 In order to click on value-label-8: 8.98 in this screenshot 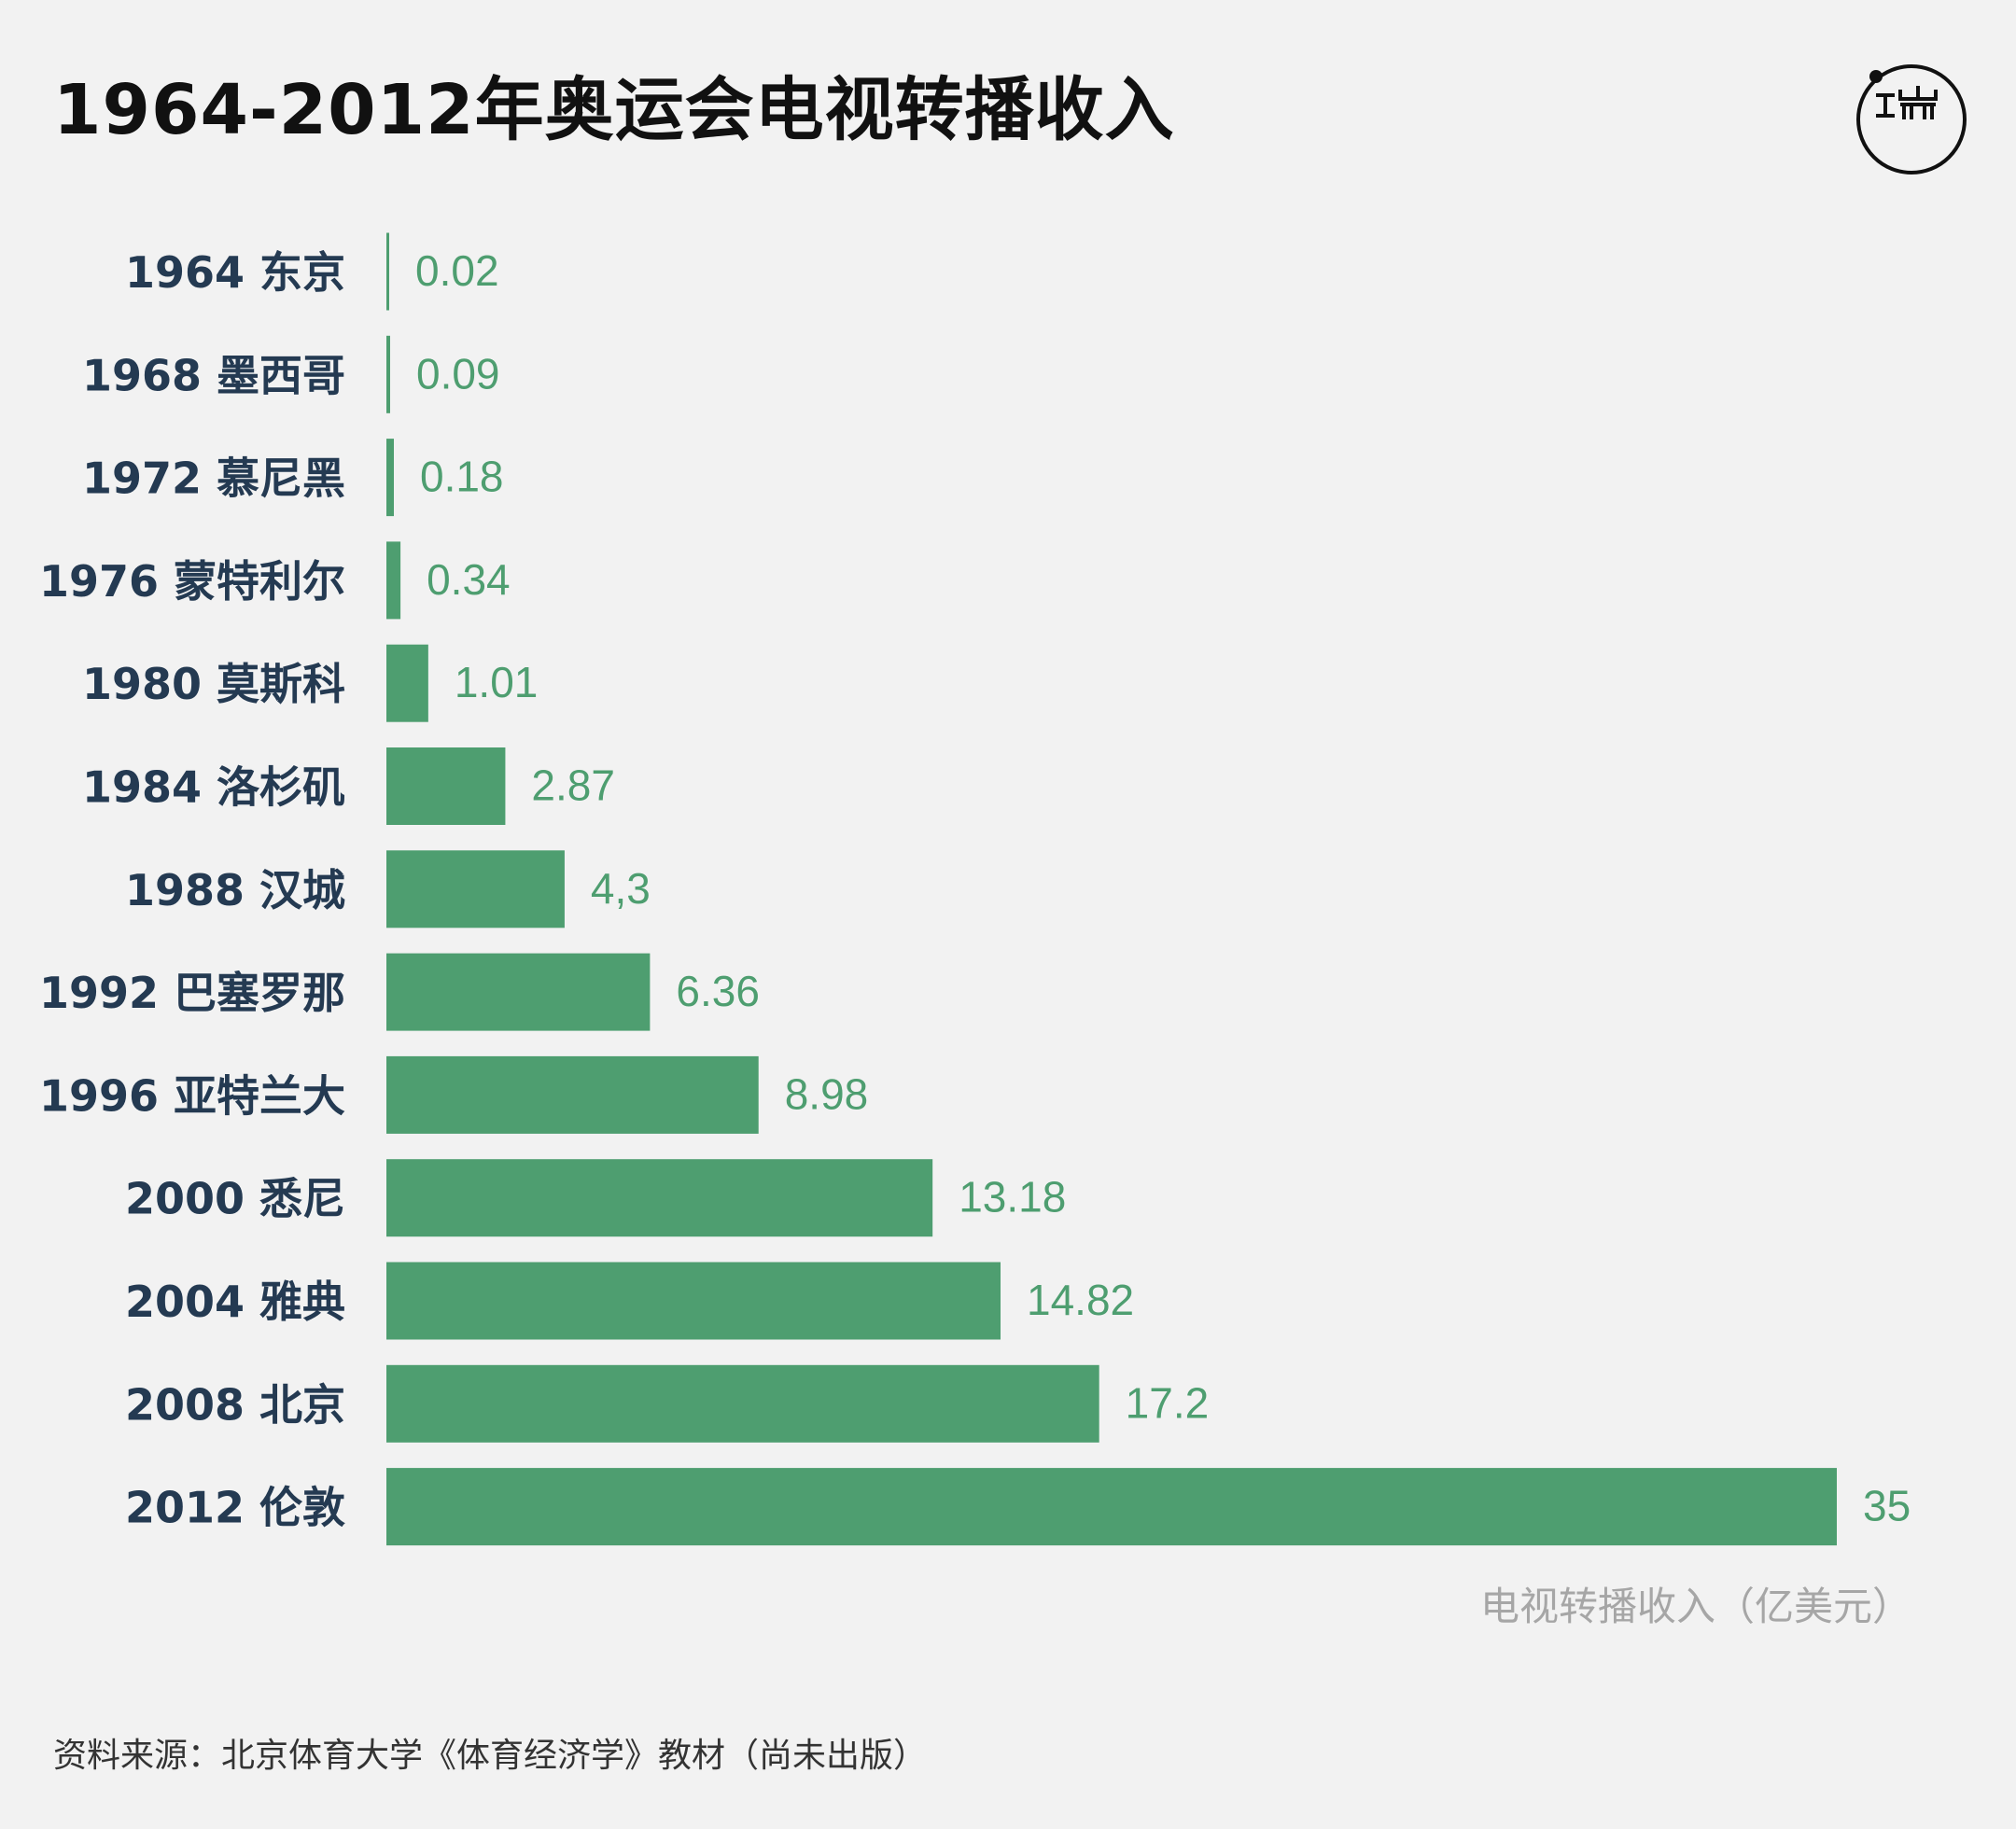, I will do `click(827, 1094)`.